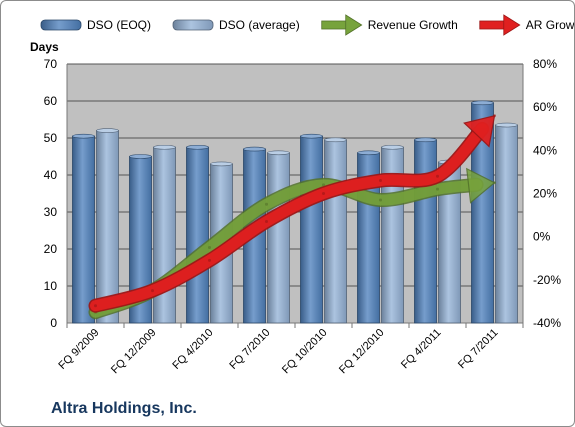 The width and height of the screenshot is (575, 427). What do you see at coordinates (78, 349) in the screenshot?
I see `x-tick-label: FQ 9/2009` at bounding box center [78, 349].